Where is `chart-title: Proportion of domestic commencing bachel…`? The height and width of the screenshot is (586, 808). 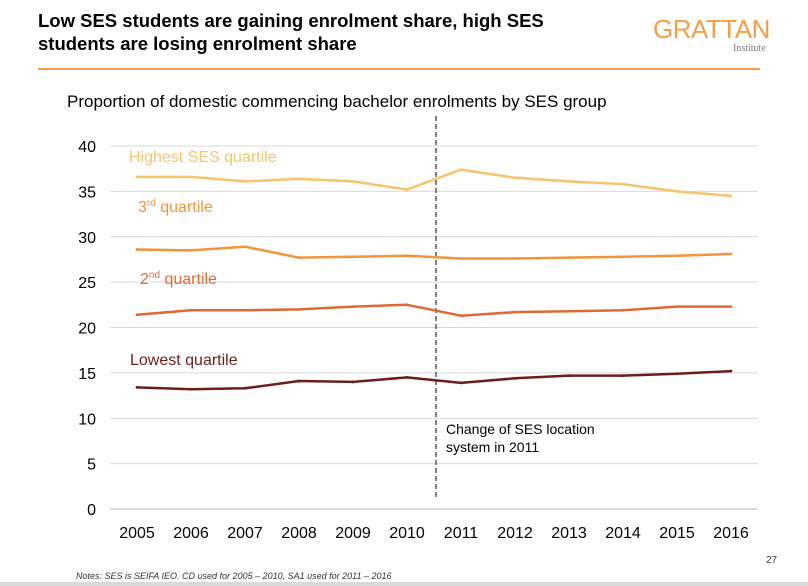
chart-title: Proportion of domestic commencing bachel… is located at coordinates (337, 101).